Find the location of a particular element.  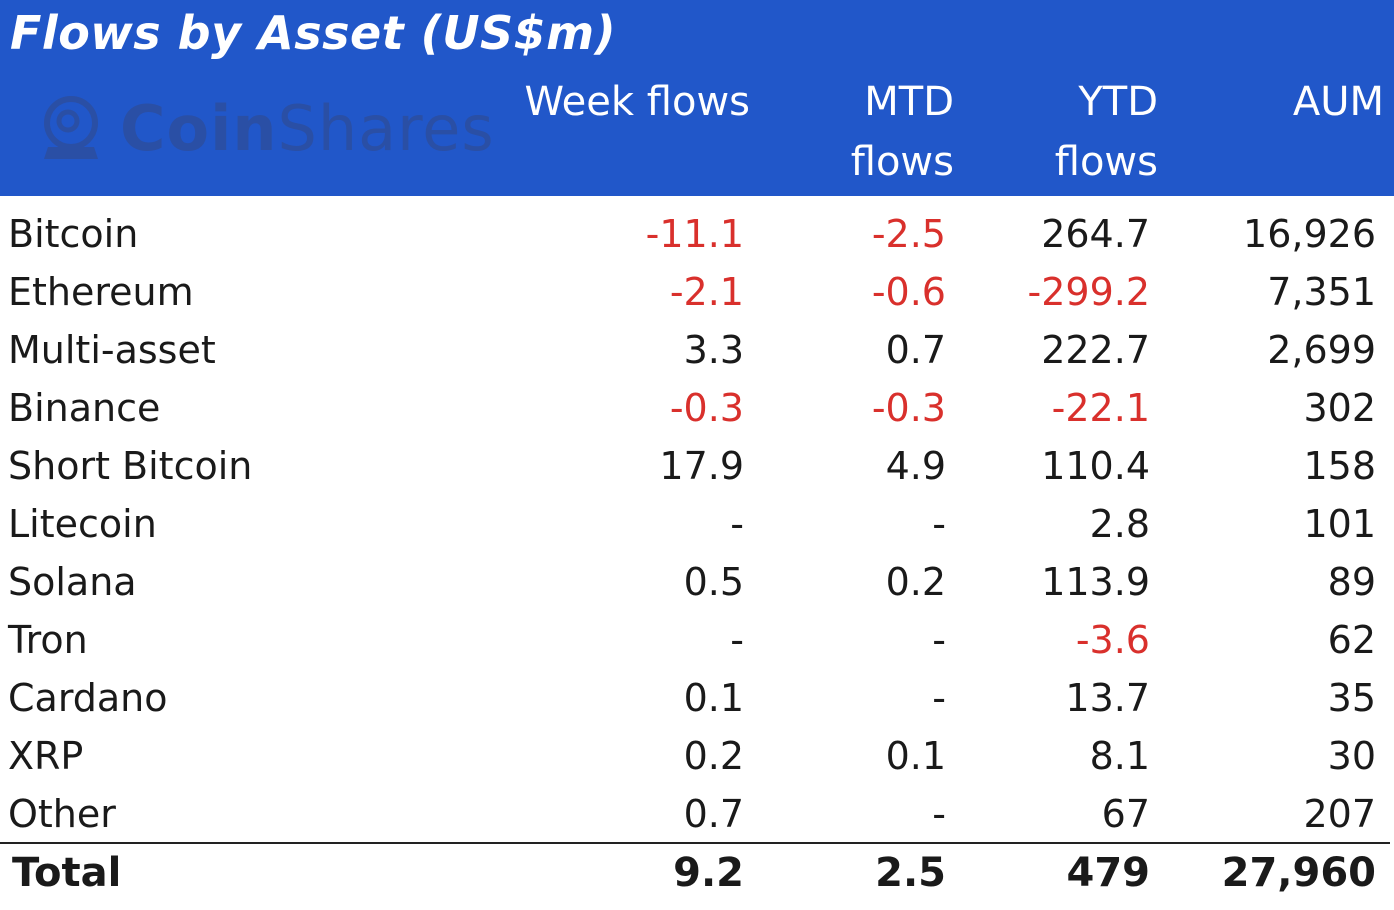

asset-name: Tron is located at coordinates (48, 640).